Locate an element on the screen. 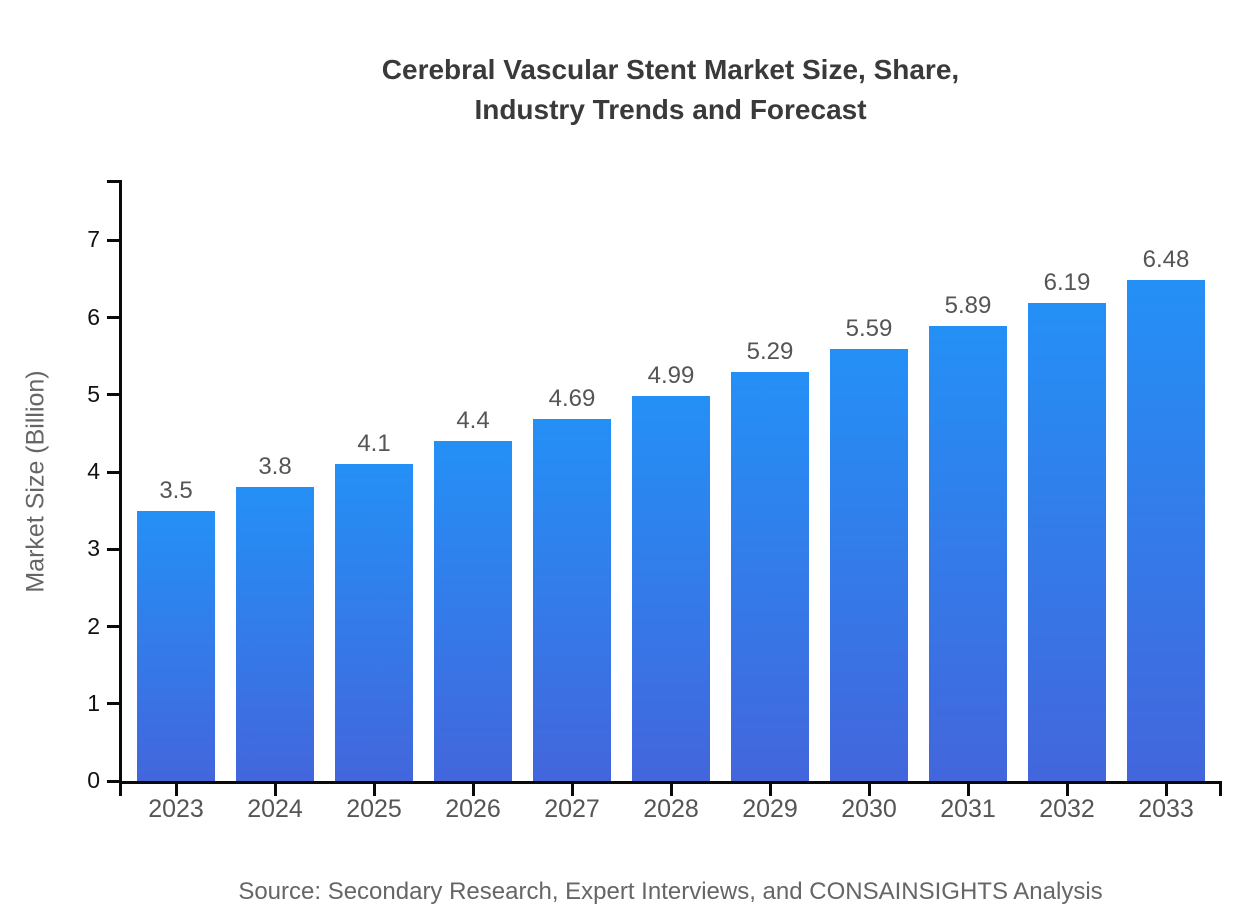 Image resolution: width=1260 pixels, height=920 pixels. bar-value-label: 5.59 is located at coordinates (869, 329).